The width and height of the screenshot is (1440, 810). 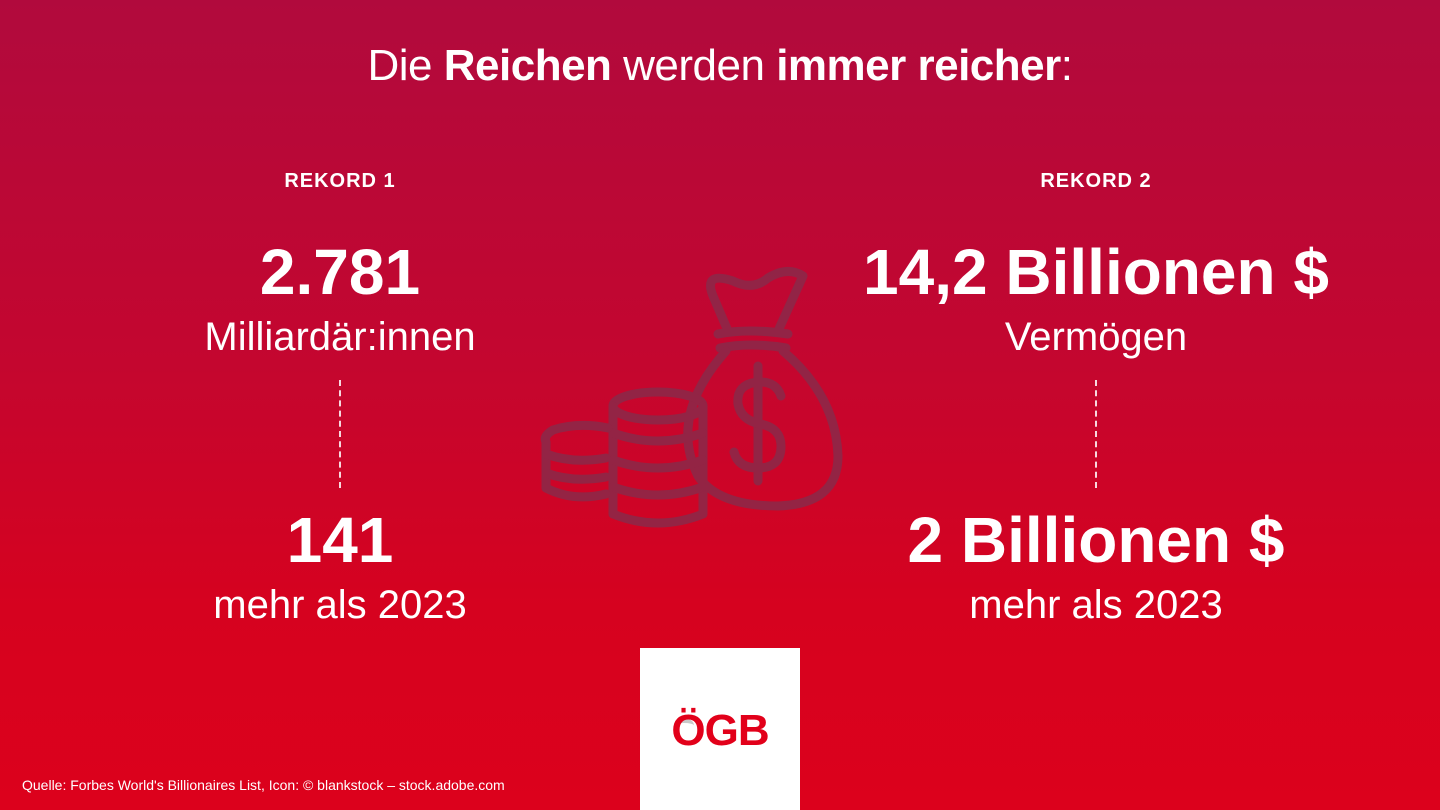 I want to click on headline: Die Reichen werden immer reicher:, so click(x=720, y=66).